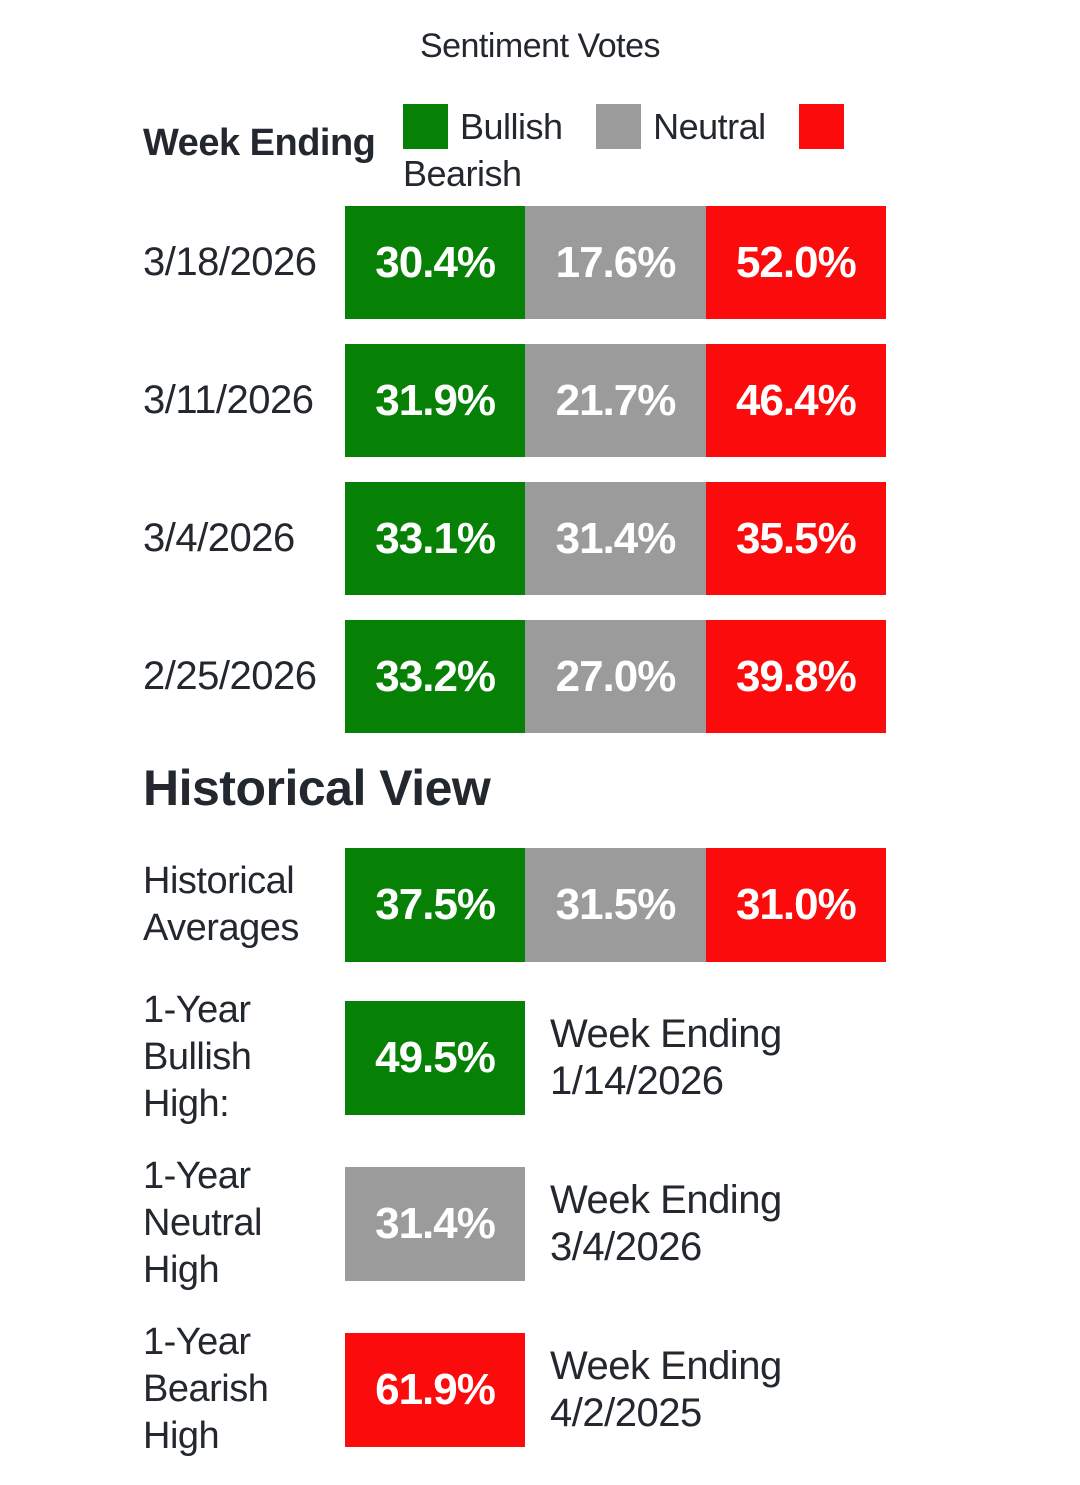  What do you see at coordinates (822, 126) in the screenshot?
I see `bearish-swatch-icon` at bounding box center [822, 126].